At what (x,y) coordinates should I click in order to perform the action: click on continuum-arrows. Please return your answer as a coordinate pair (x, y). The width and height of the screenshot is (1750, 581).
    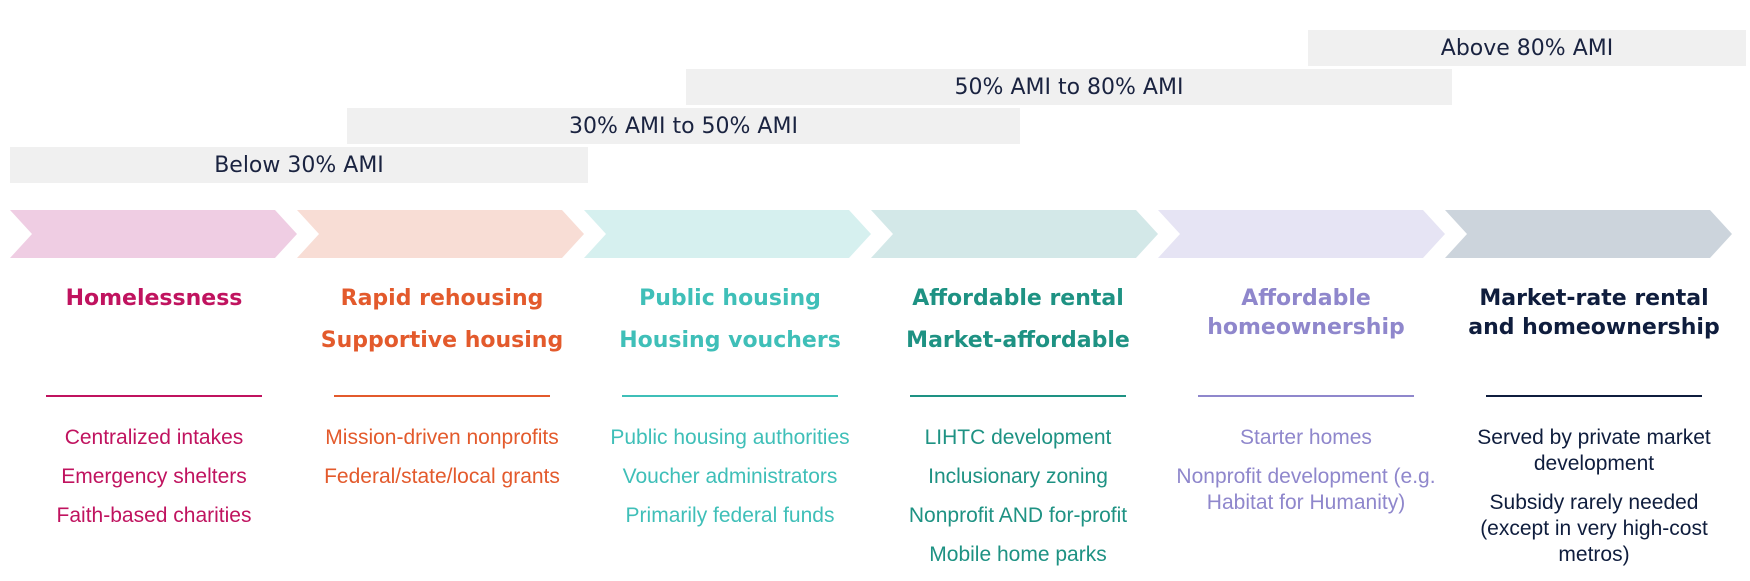
    Looking at the image, I should click on (871, 234).